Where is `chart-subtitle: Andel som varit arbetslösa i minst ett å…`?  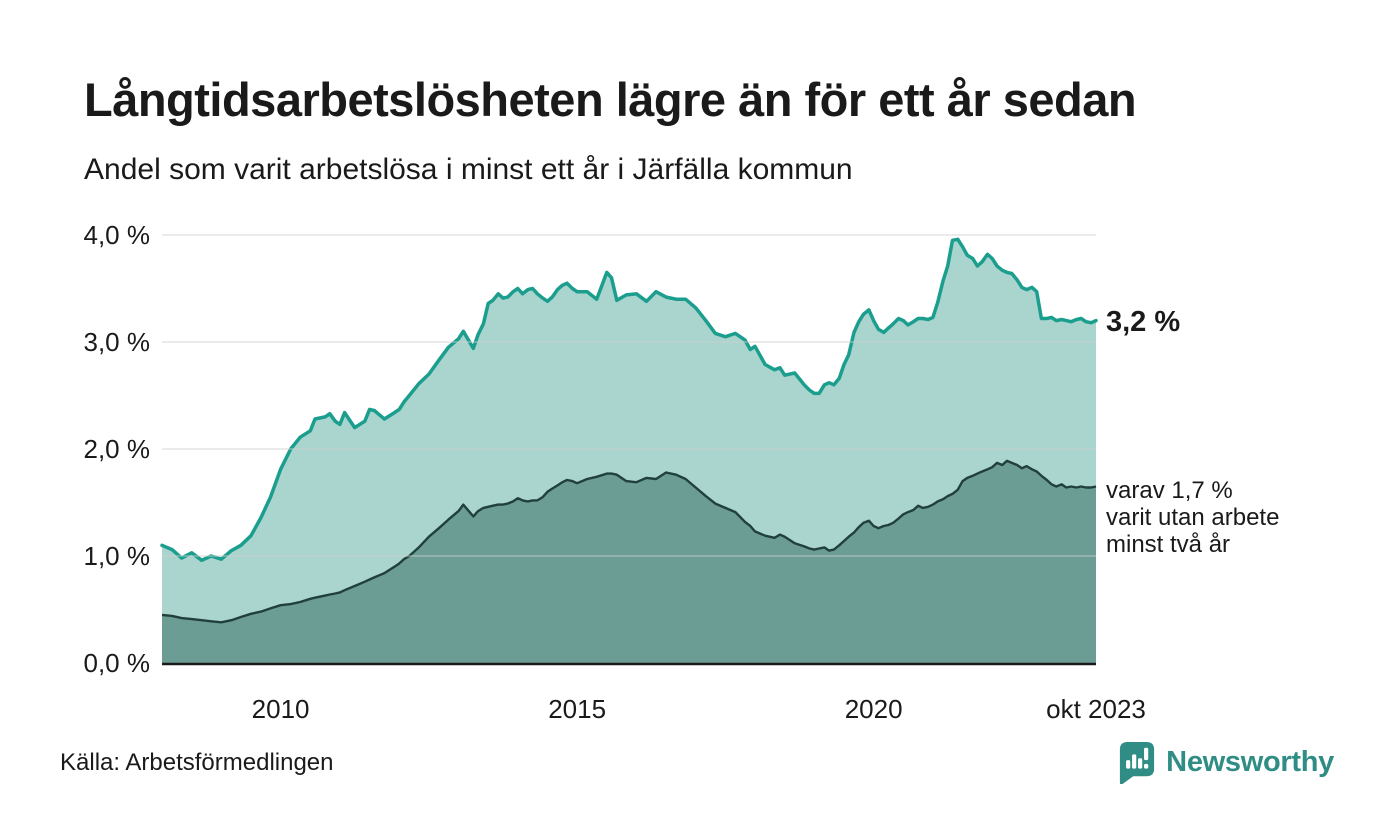 chart-subtitle: Andel som varit arbetslösa i minst ett å… is located at coordinates (468, 169).